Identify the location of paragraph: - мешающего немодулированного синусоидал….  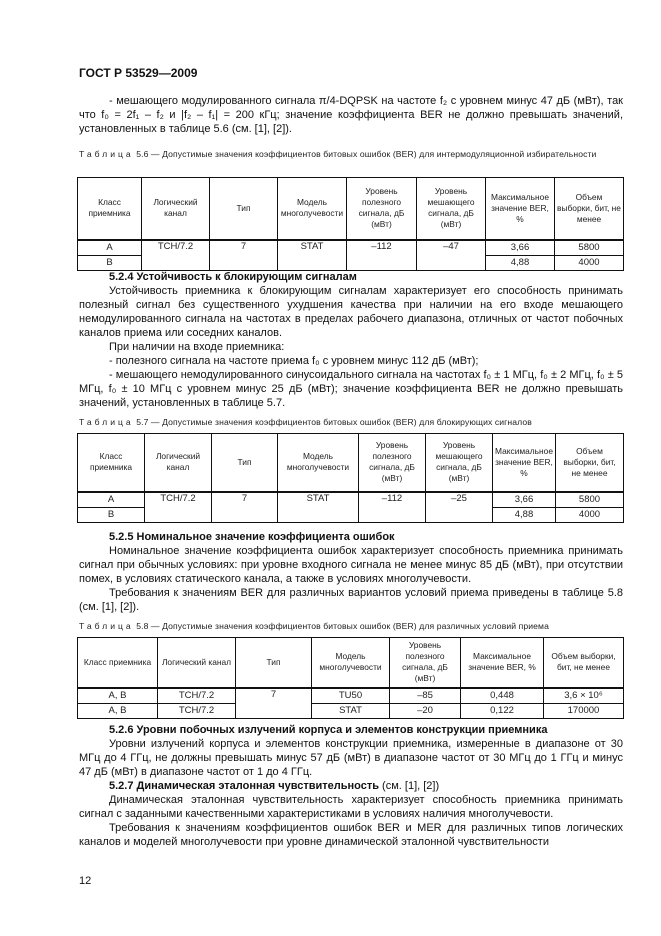
(351, 389).